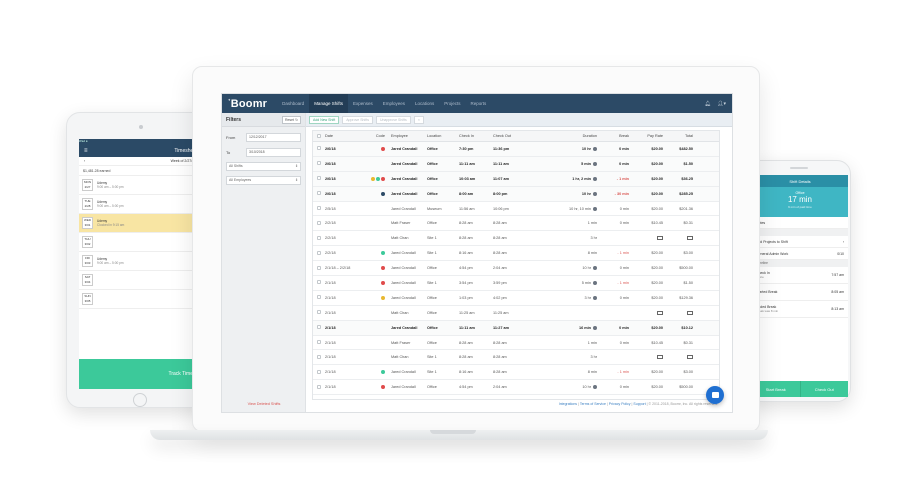 The width and height of the screenshot is (900, 500). Describe the element at coordinates (357, 119) in the screenshot. I see `approve-shifts-button: Approve Shifts` at that location.